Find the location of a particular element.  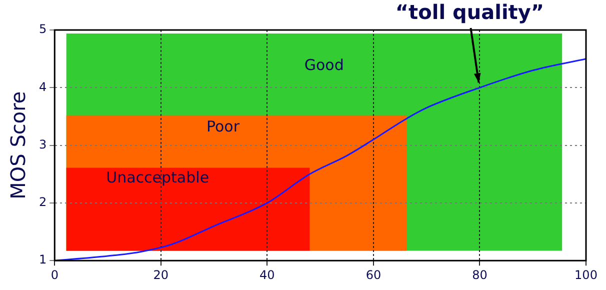

annotation: “toll quality” is located at coordinates (469, 12).